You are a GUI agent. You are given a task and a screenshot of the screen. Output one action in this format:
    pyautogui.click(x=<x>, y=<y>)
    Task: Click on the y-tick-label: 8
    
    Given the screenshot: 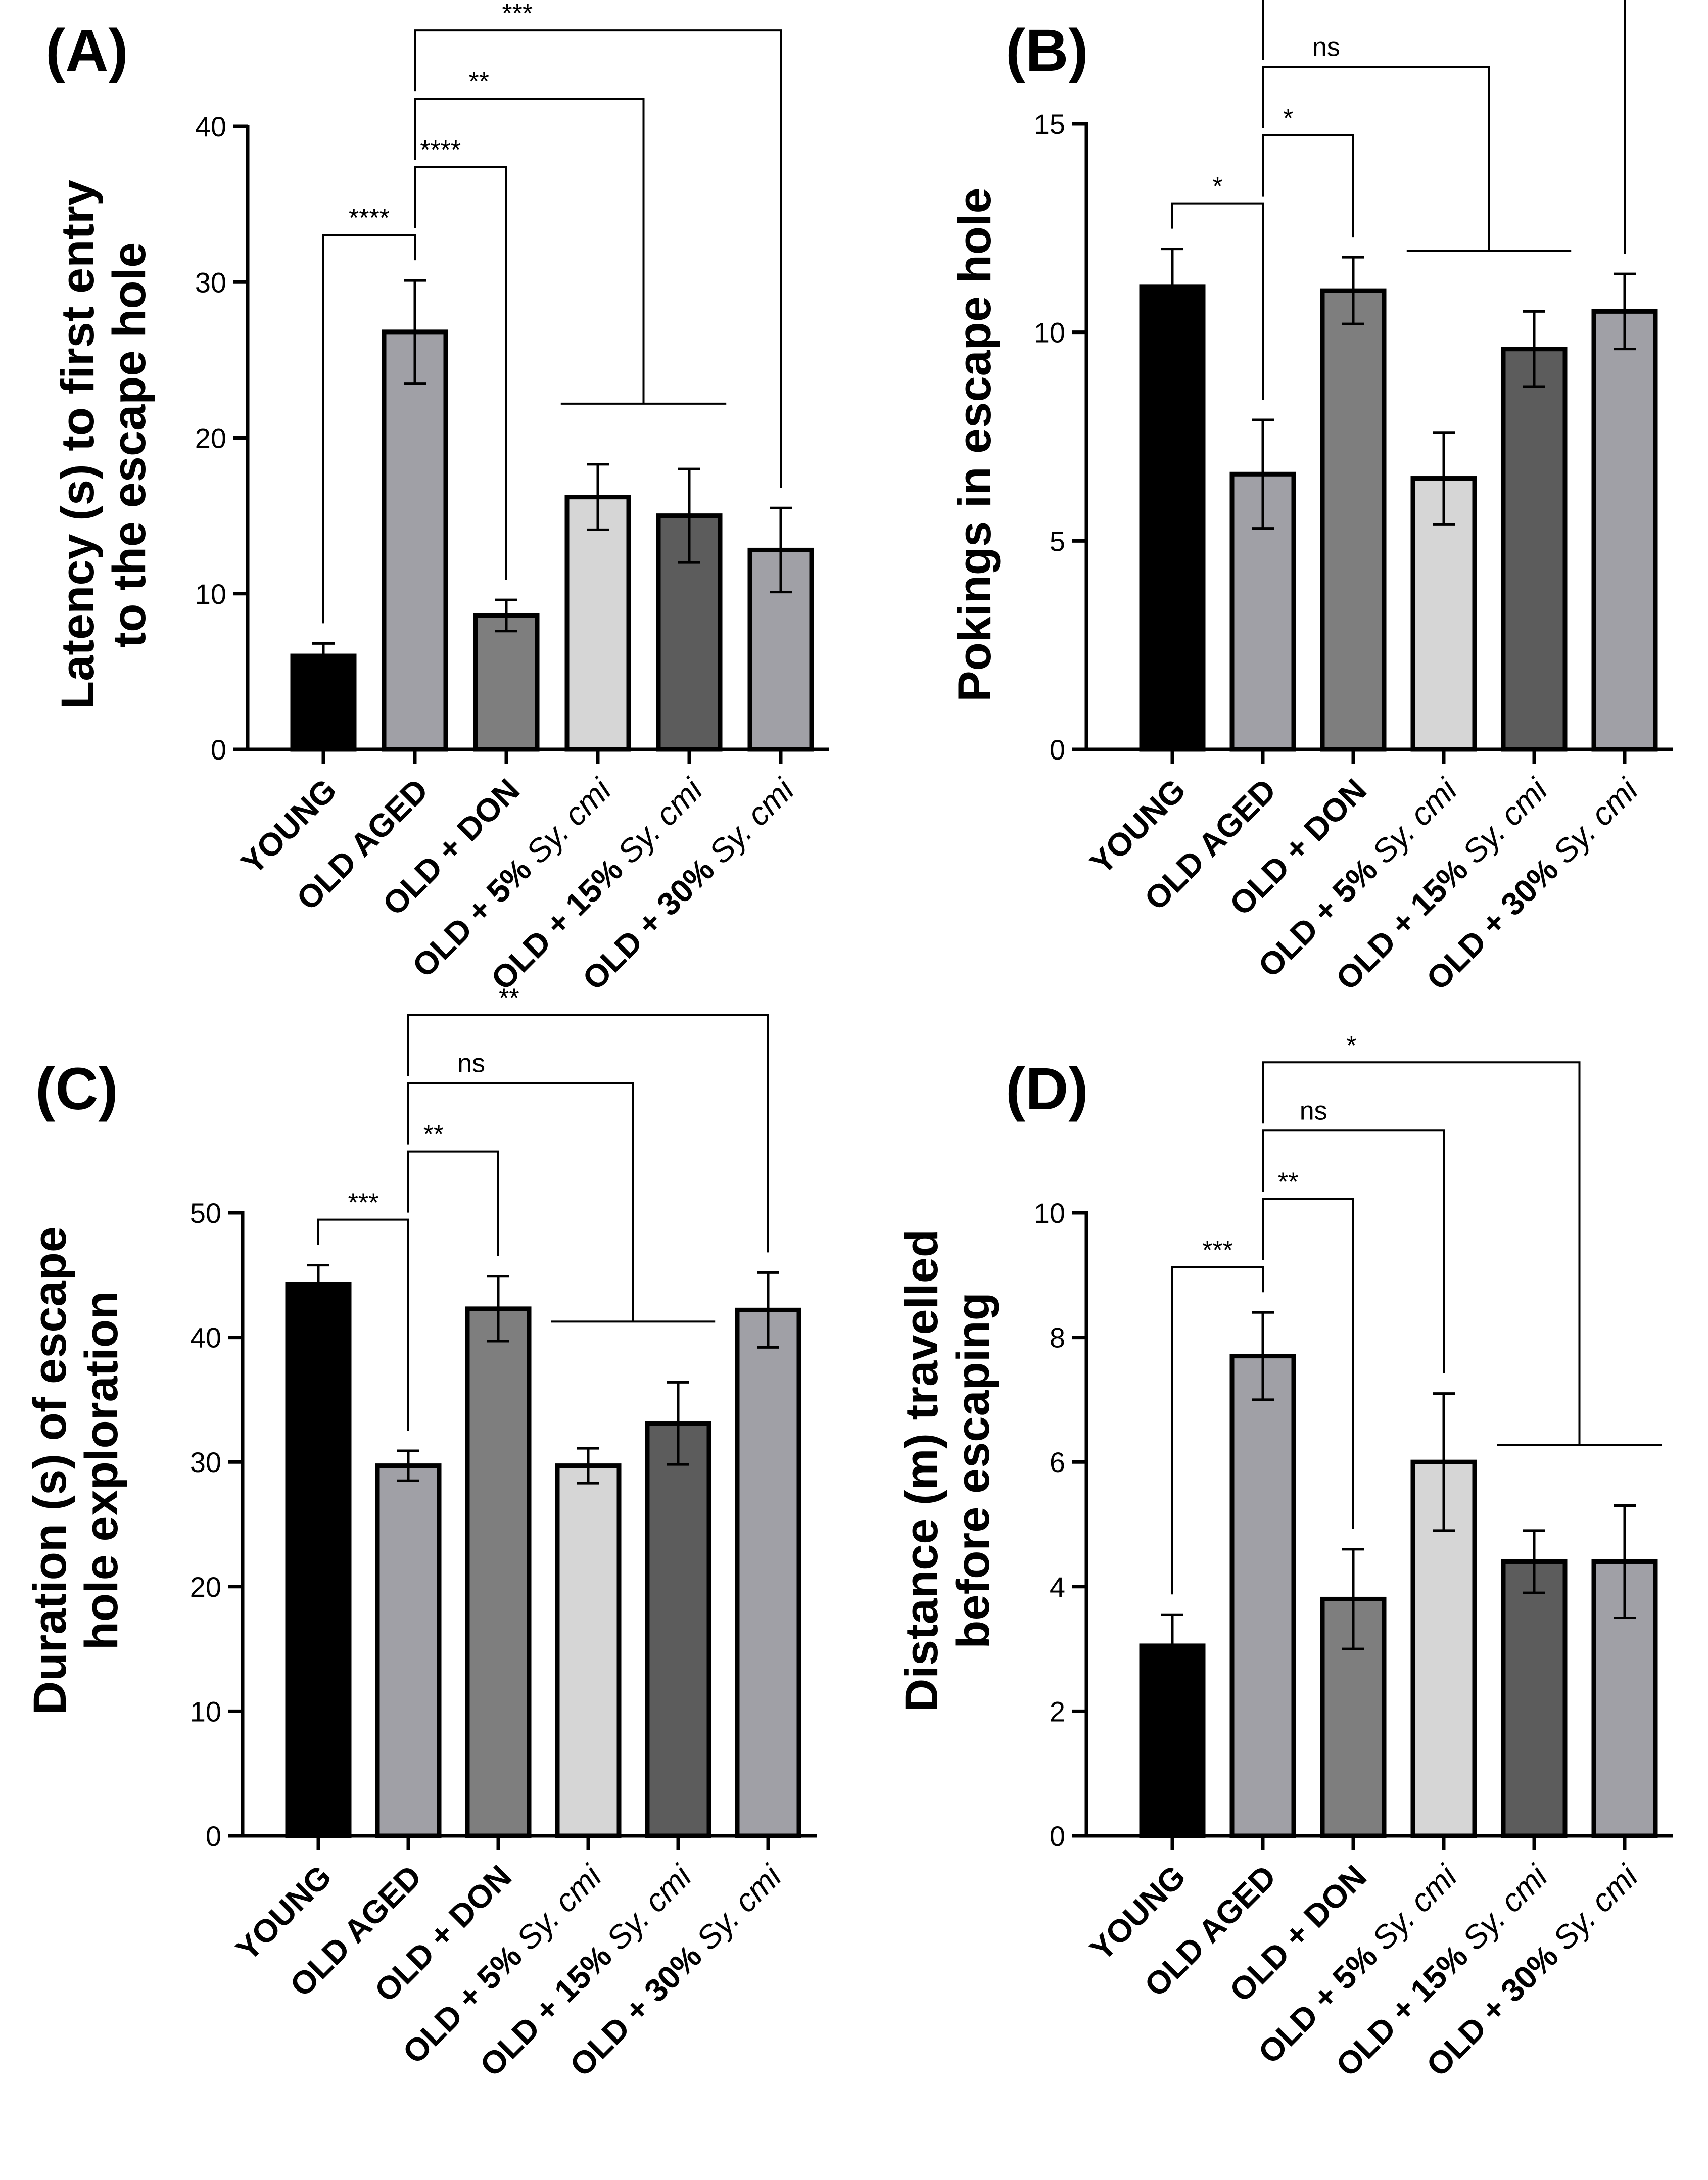 What is the action you would take?
    pyautogui.click(x=1058, y=1338)
    